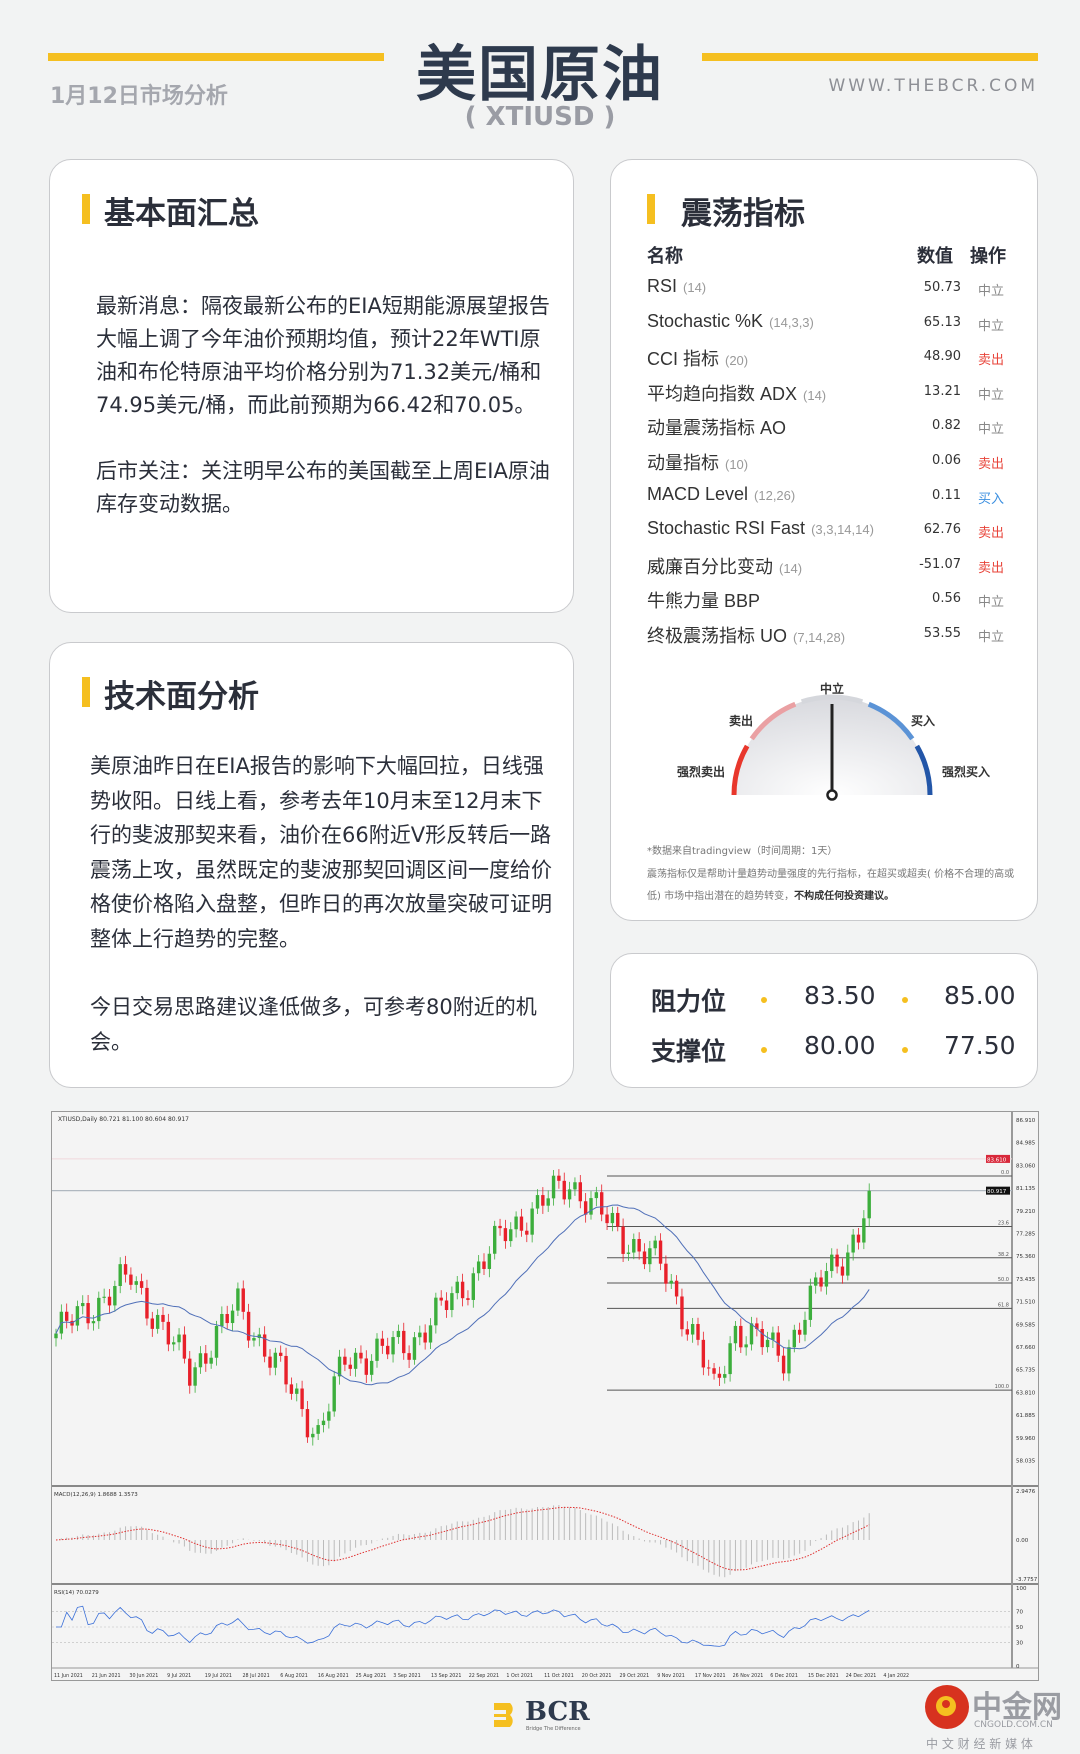 The image size is (1080, 1754). Describe the element at coordinates (701, 772) in the screenshot. I see `gauge-label-strong-sell: 强烈卖出` at that location.